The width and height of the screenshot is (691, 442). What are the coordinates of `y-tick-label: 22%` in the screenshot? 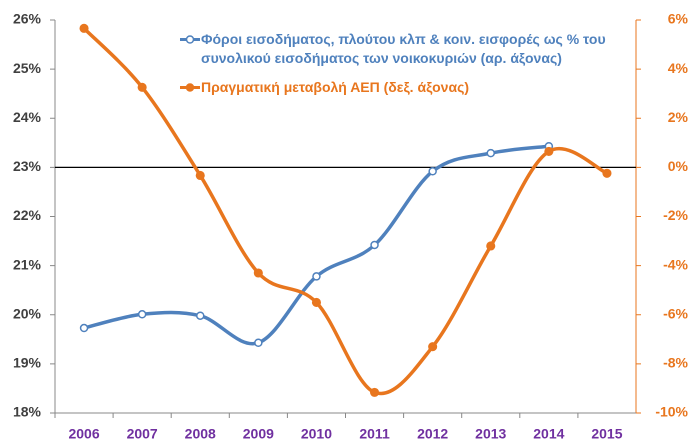 It's located at (27, 215).